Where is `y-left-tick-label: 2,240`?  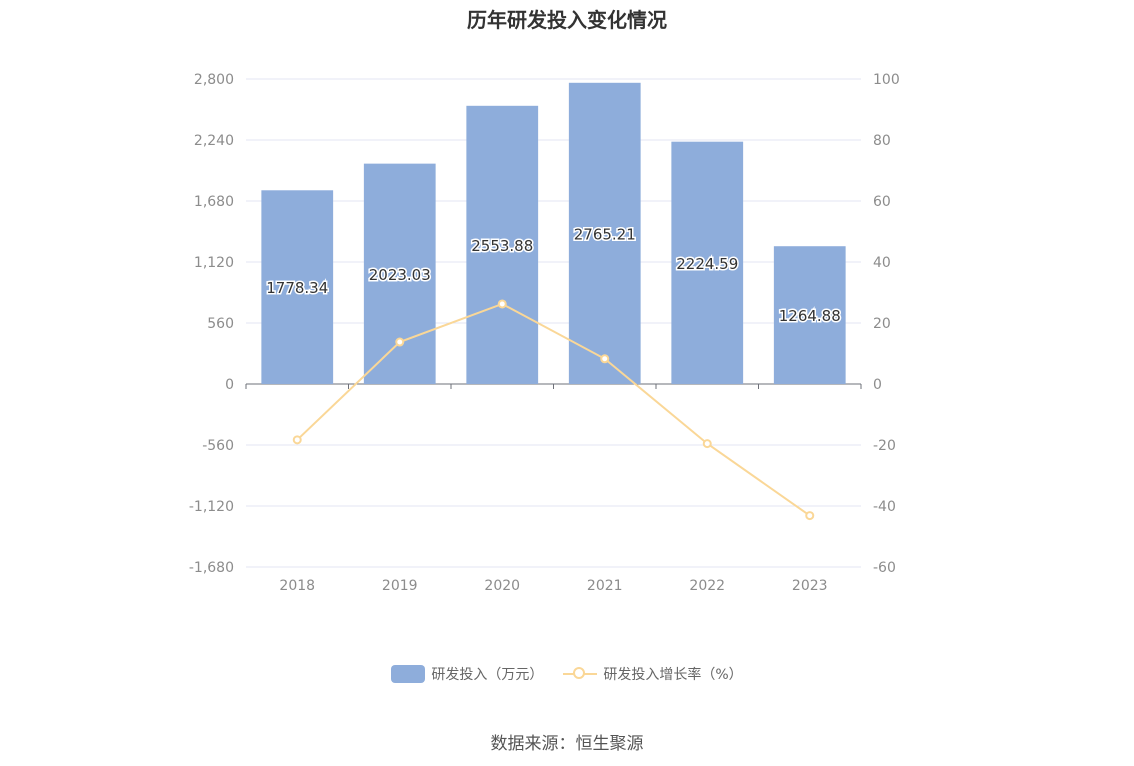 y-left-tick-label: 2,240 is located at coordinates (214, 141).